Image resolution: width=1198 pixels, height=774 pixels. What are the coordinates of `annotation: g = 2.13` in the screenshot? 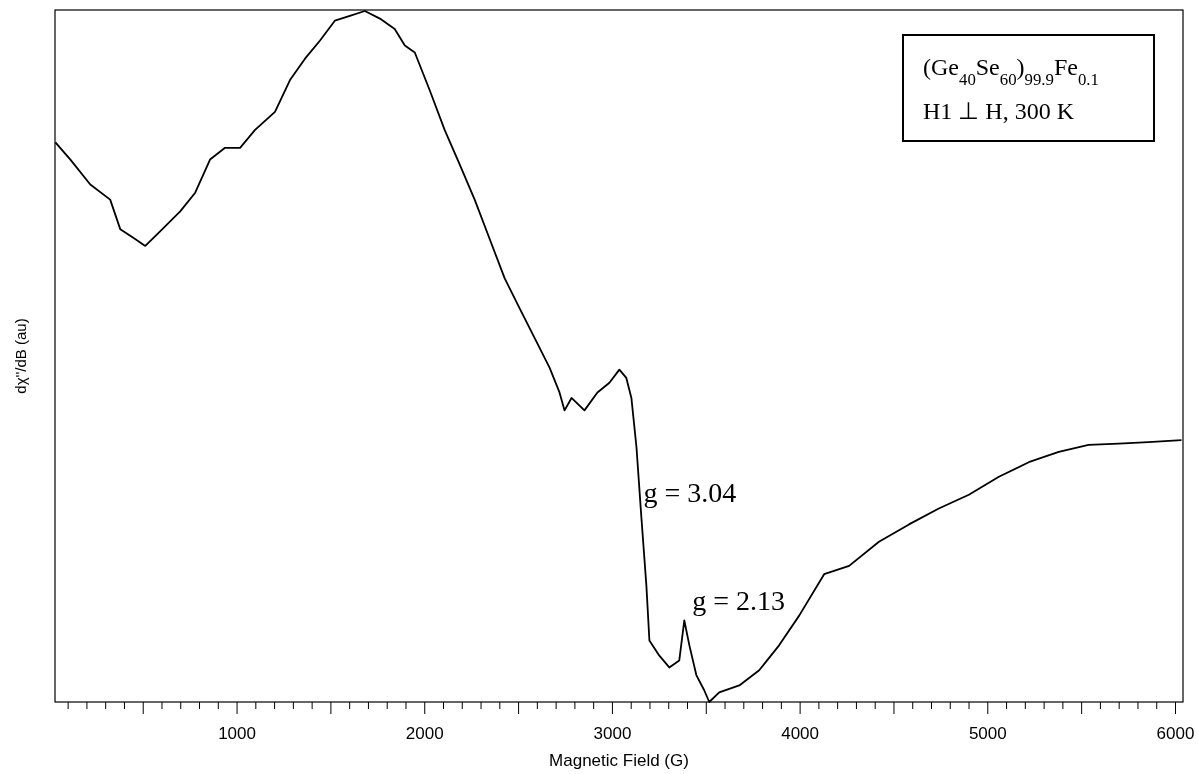 It's located at (739, 601).